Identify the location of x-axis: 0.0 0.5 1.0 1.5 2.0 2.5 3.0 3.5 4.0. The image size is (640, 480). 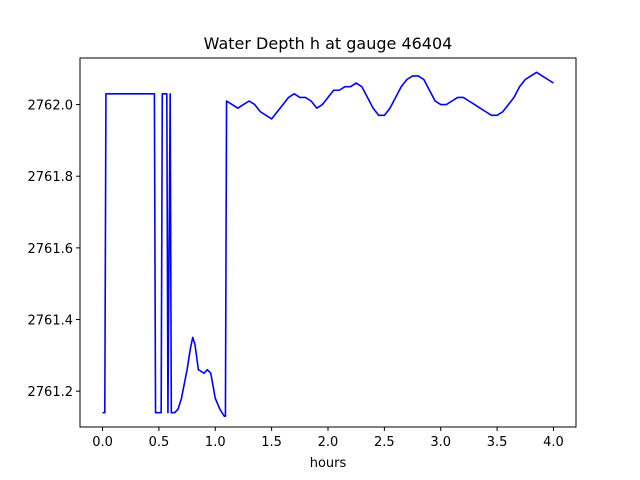
(328, 438).